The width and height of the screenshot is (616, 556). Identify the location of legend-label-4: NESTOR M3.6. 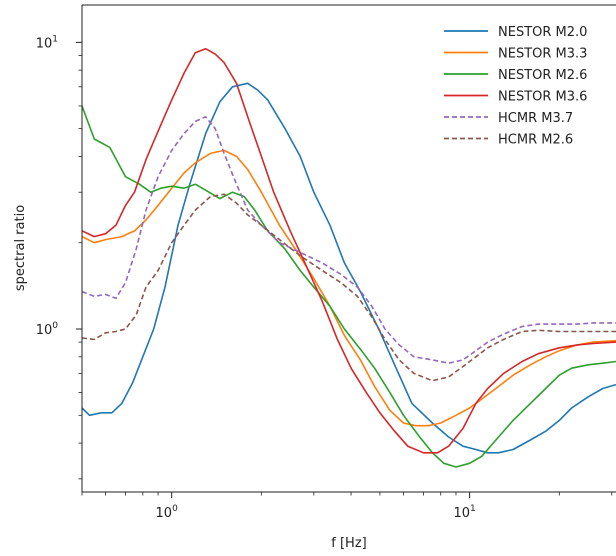
(542, 97).